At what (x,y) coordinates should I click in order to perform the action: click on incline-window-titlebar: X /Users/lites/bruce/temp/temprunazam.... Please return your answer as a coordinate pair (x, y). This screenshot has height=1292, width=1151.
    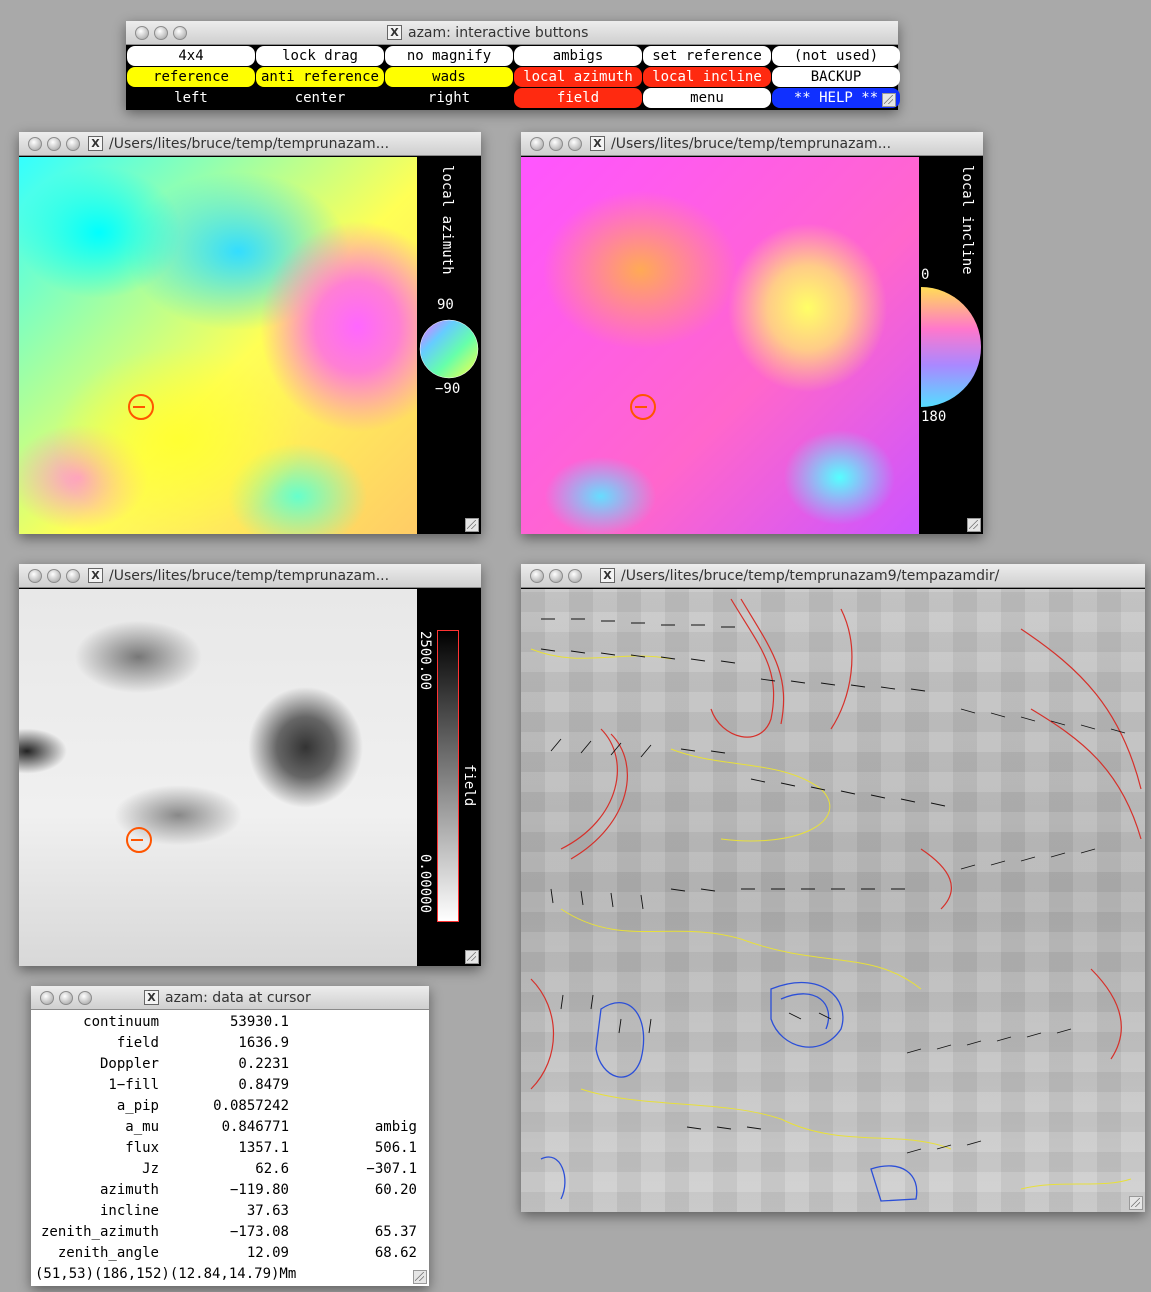
    Looking at the image, I should click on (752, 144).